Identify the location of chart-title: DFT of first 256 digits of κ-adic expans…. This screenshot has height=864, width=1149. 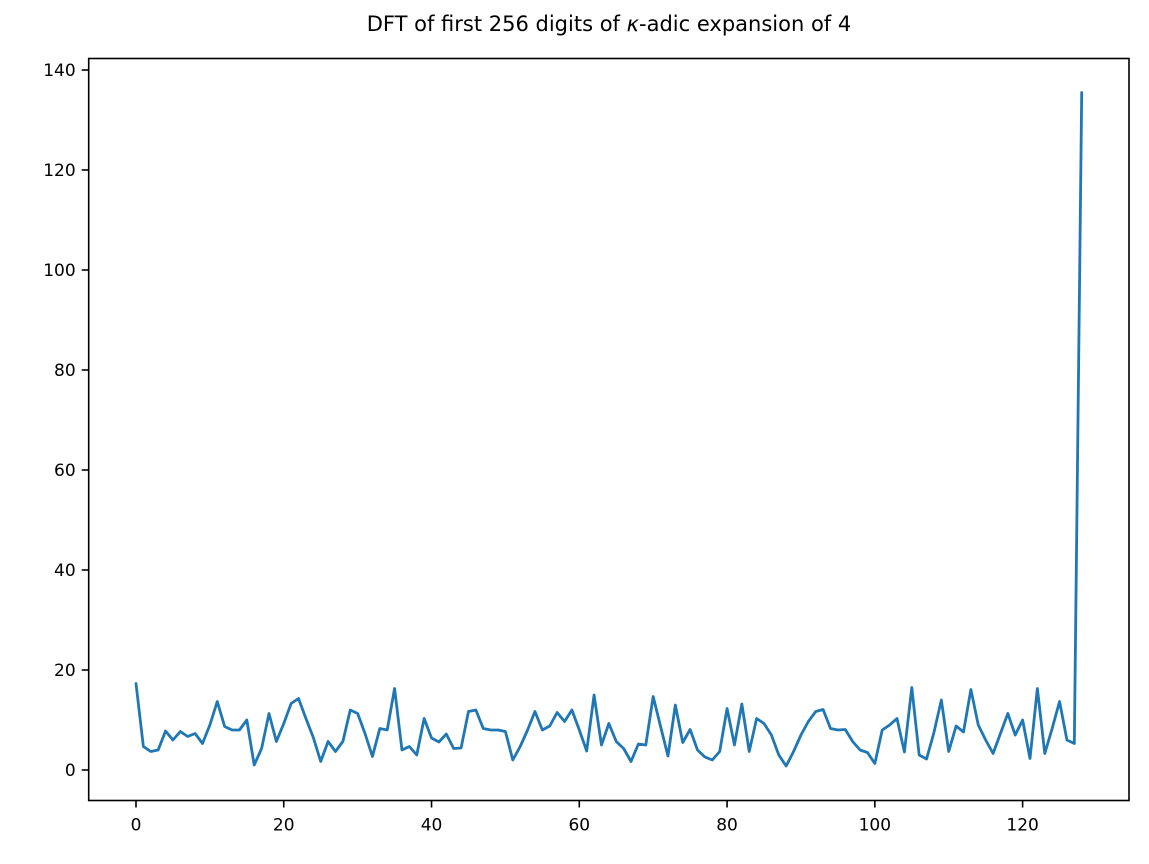
(609, 24).